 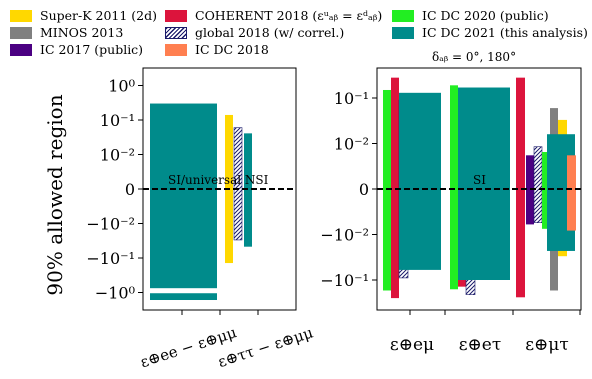 I want to click on y-tick-label: −10⁰, so click(x=115, y=293).